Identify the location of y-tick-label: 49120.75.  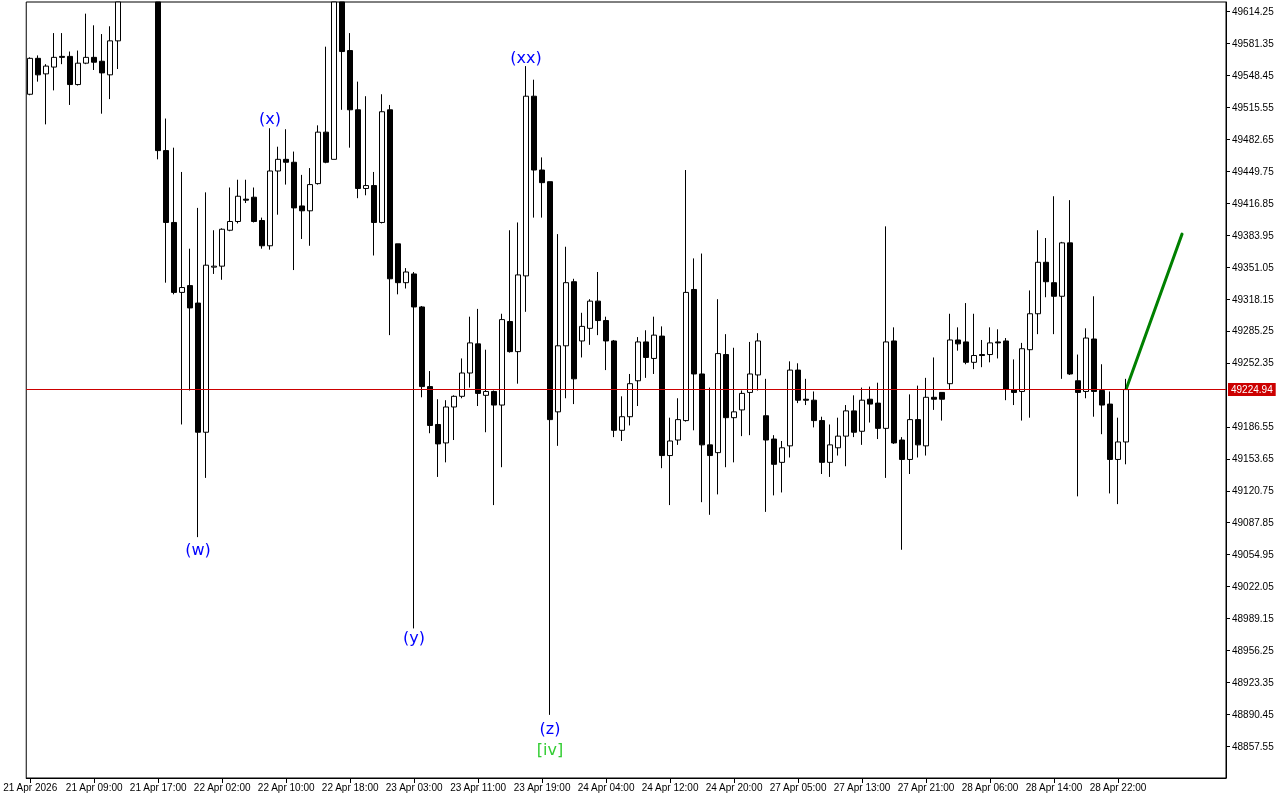
(1253, 491).